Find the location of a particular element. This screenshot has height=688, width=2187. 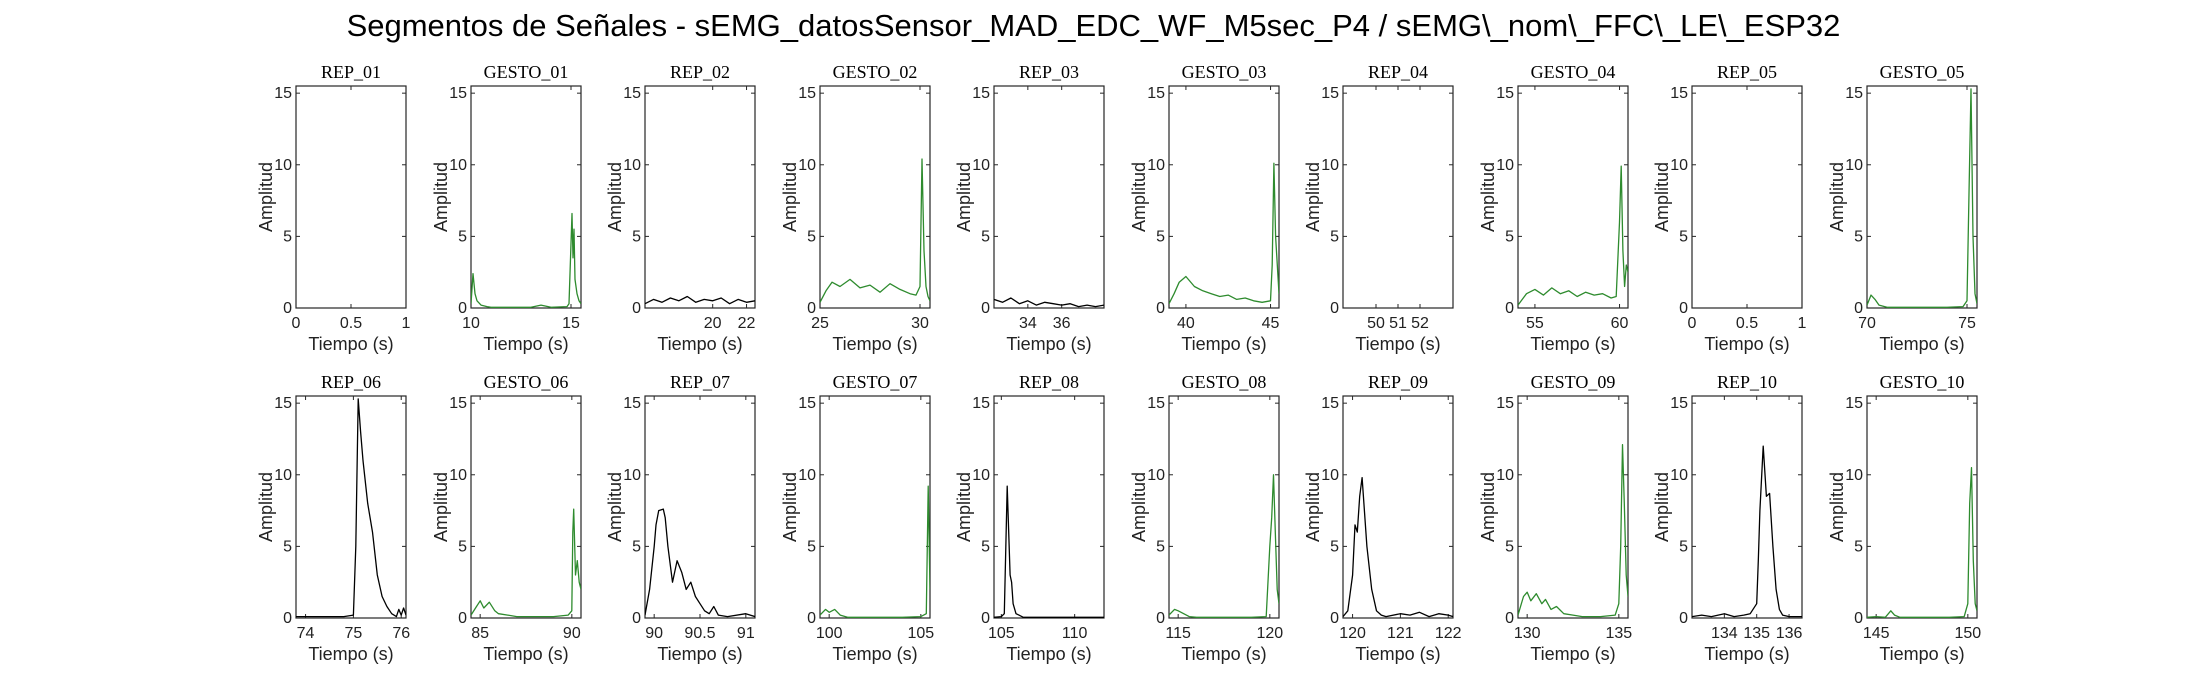

x-tick-label: 1 is located at coordinates (406, 323).